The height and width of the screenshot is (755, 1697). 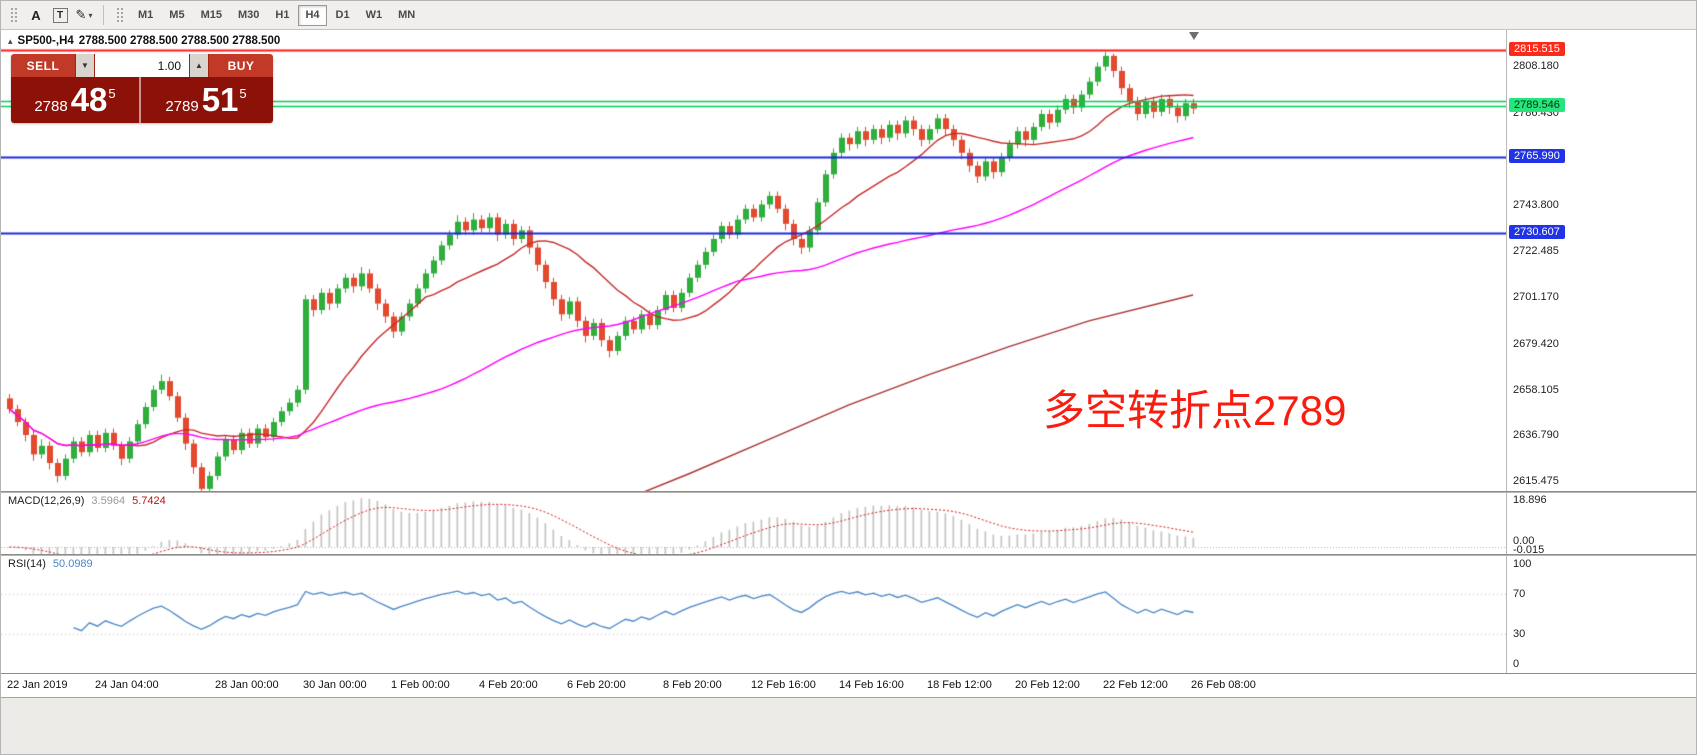 I want to click on one-click-trading-widget: SELL ▼ ▲ BUY 2788 48 5 2789 51 5, so click(x=142, y=88).